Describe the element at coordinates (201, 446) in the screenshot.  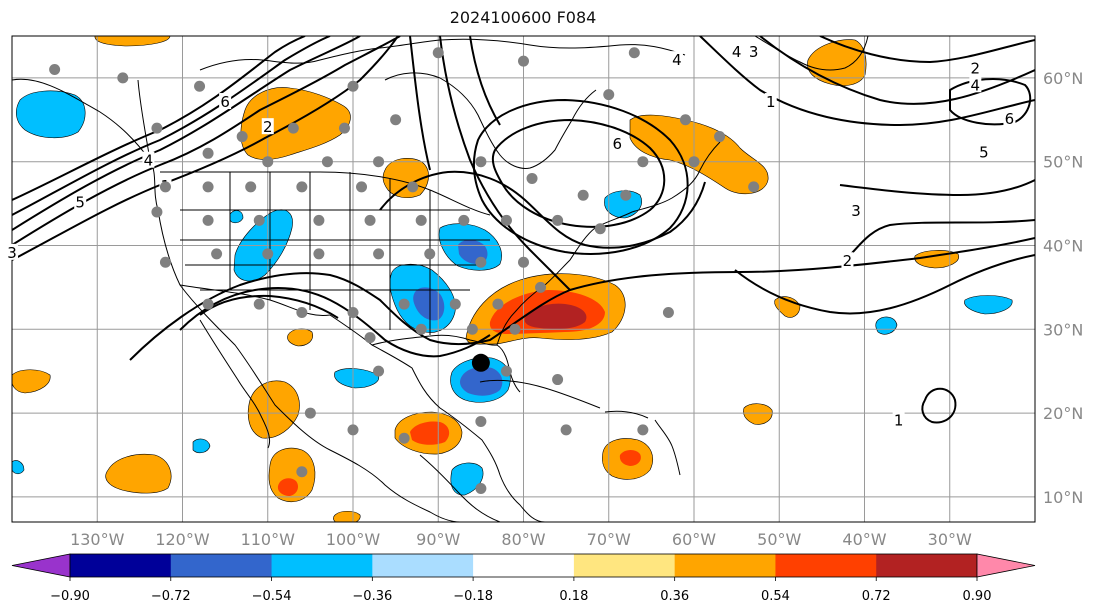
I see `anomaly-patch-pacific-negative` at that location.